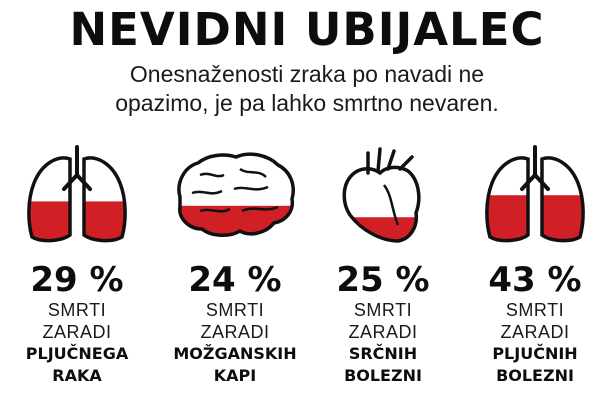 The image size is (614, 400). I want to click on stat-cause-2: KAPI, so click(235, 375).